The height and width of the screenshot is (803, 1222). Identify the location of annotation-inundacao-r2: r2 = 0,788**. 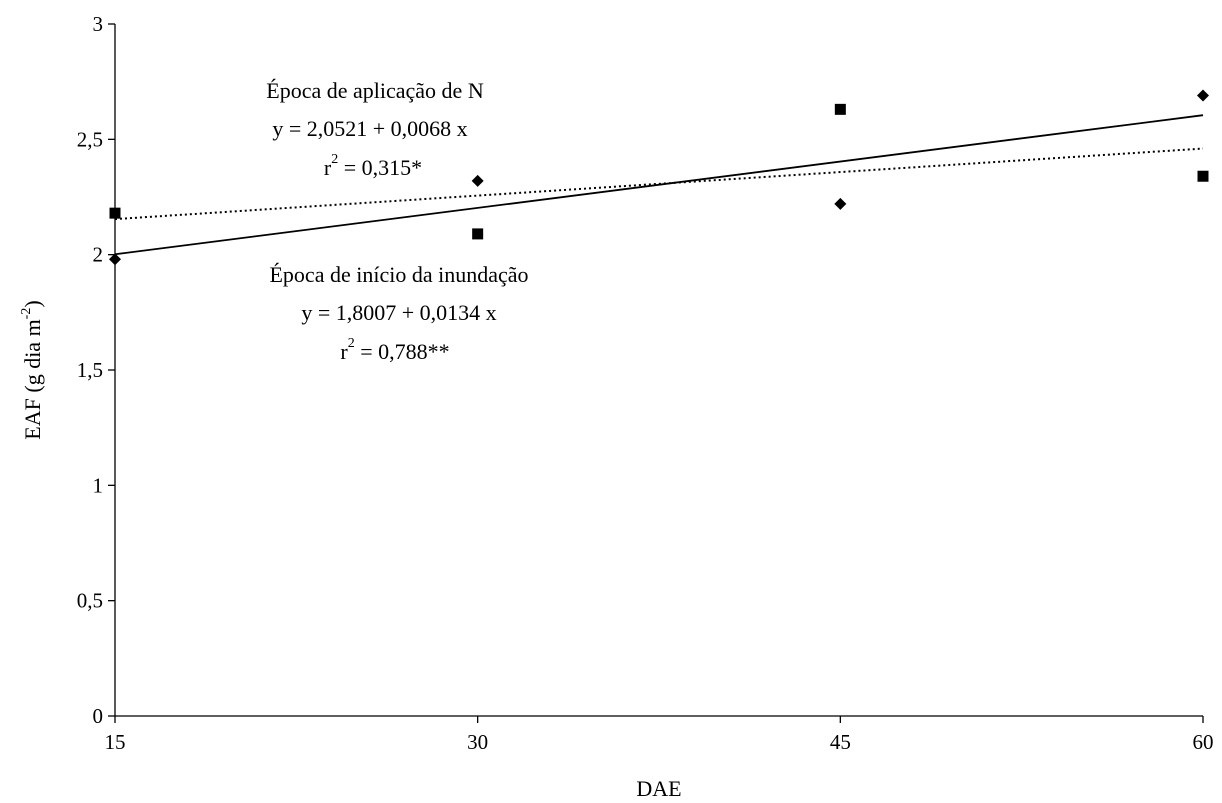
(394, 350).